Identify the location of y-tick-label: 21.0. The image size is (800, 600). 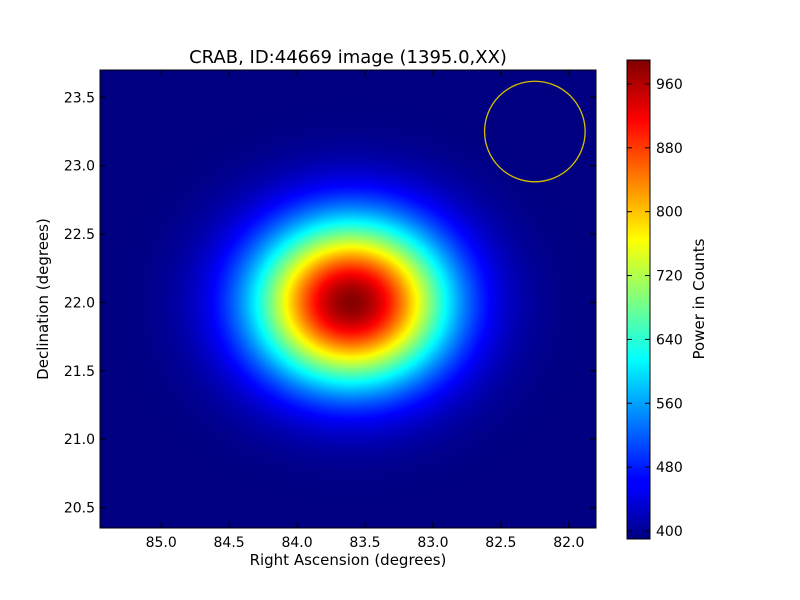
(79, 440).